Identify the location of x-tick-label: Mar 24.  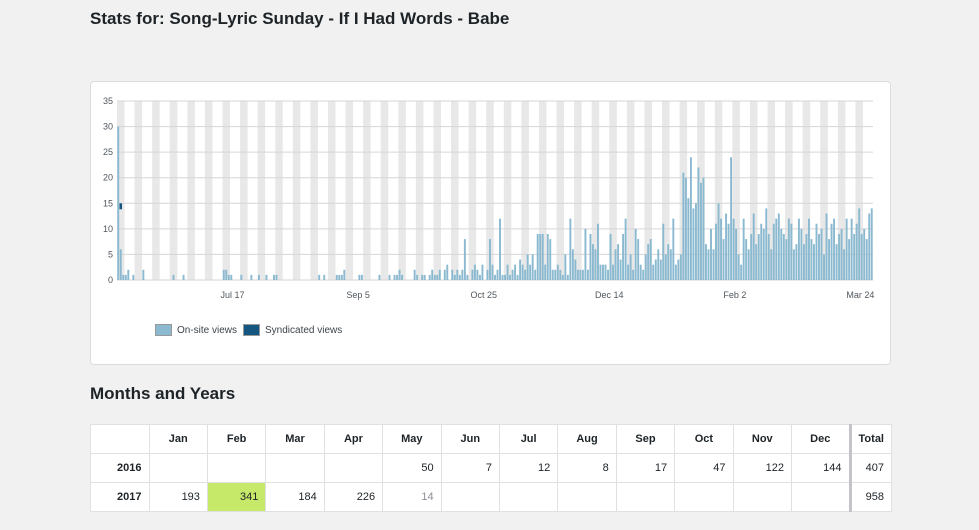
(860, 295).